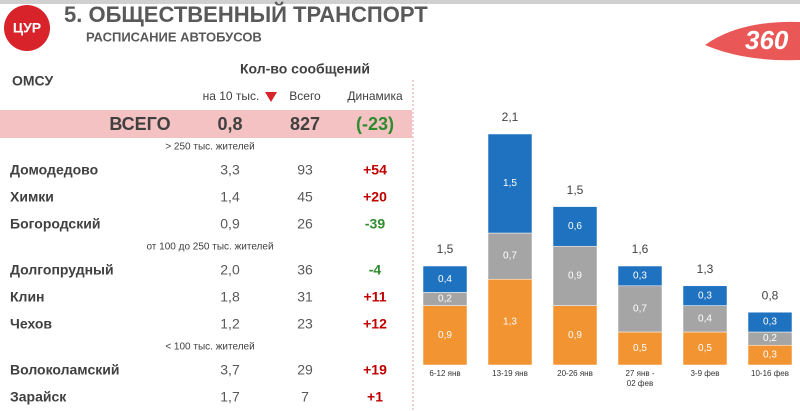  Describe the element at coordinates (375, 297) in the screenshot. I see `row-dynamics: +11` at that location.